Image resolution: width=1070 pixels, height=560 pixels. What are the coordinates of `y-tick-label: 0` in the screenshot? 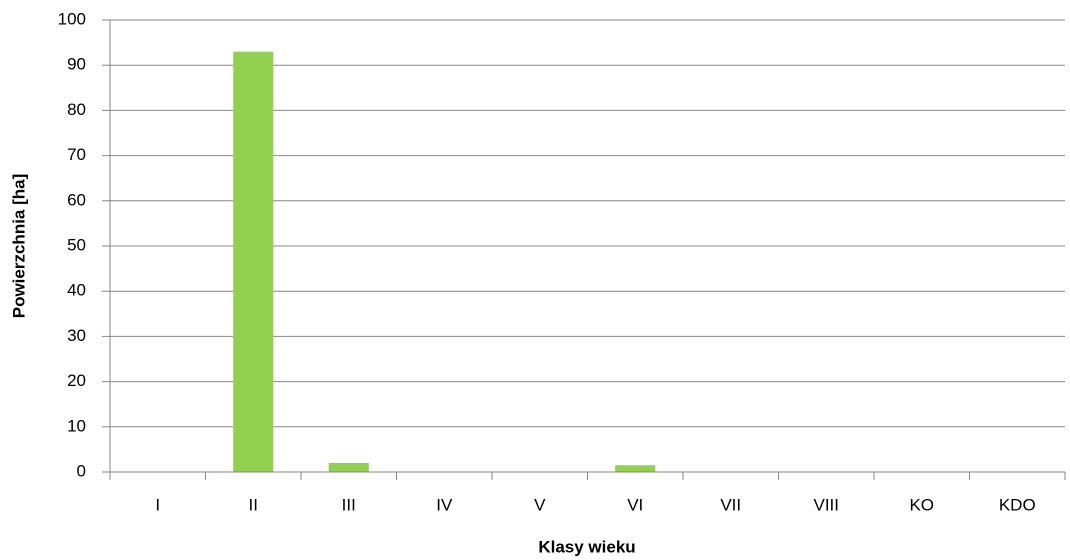 It's located at (81, 470).